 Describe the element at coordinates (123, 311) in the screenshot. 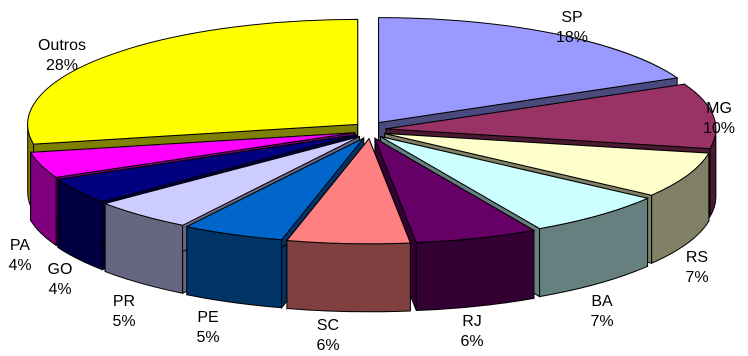

I see `label-pr: PR 5%` at that location.